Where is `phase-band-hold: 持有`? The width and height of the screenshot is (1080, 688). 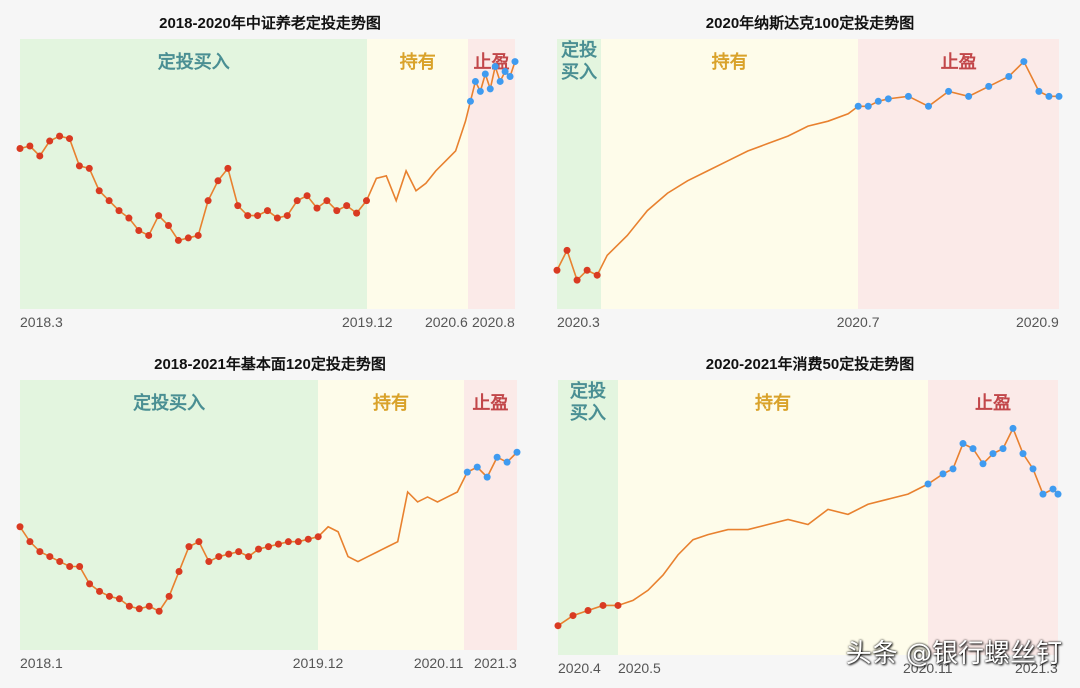 phase-band-hold: 持有 is located at coordinates (417, 174).